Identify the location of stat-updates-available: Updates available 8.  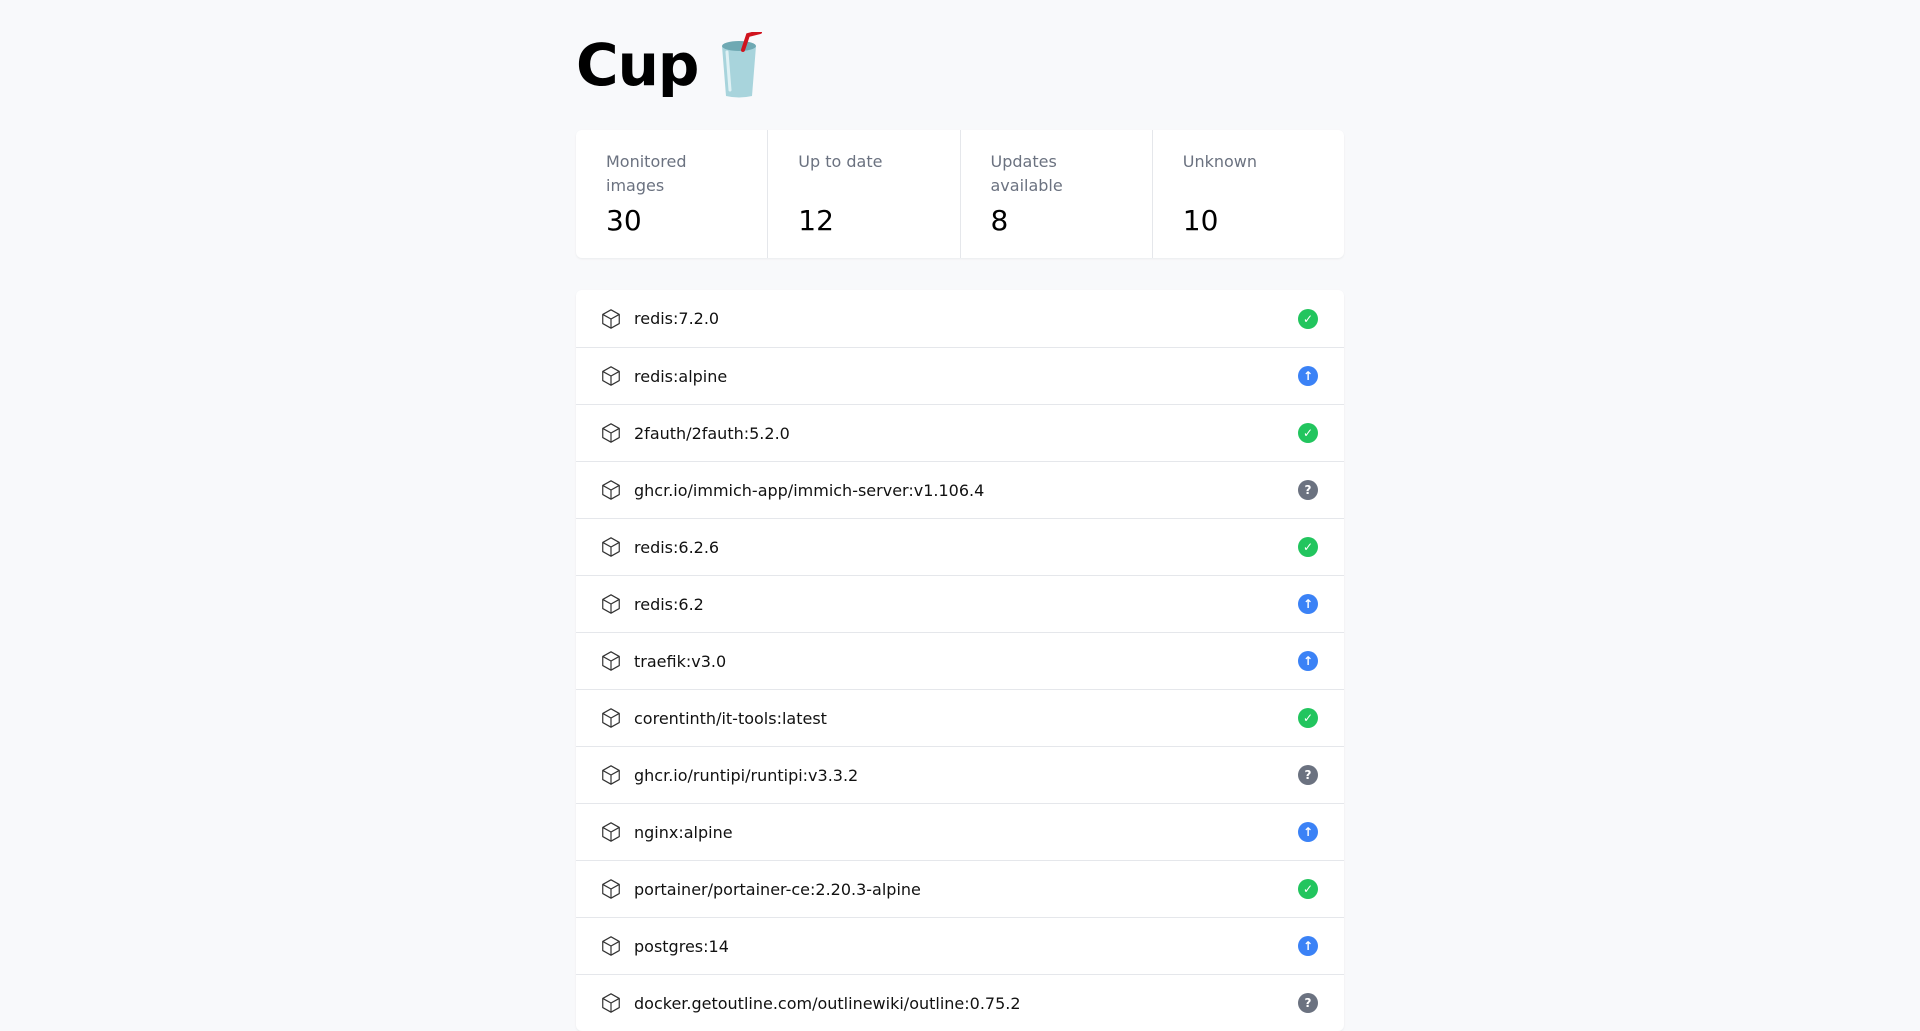
(1055, 194).